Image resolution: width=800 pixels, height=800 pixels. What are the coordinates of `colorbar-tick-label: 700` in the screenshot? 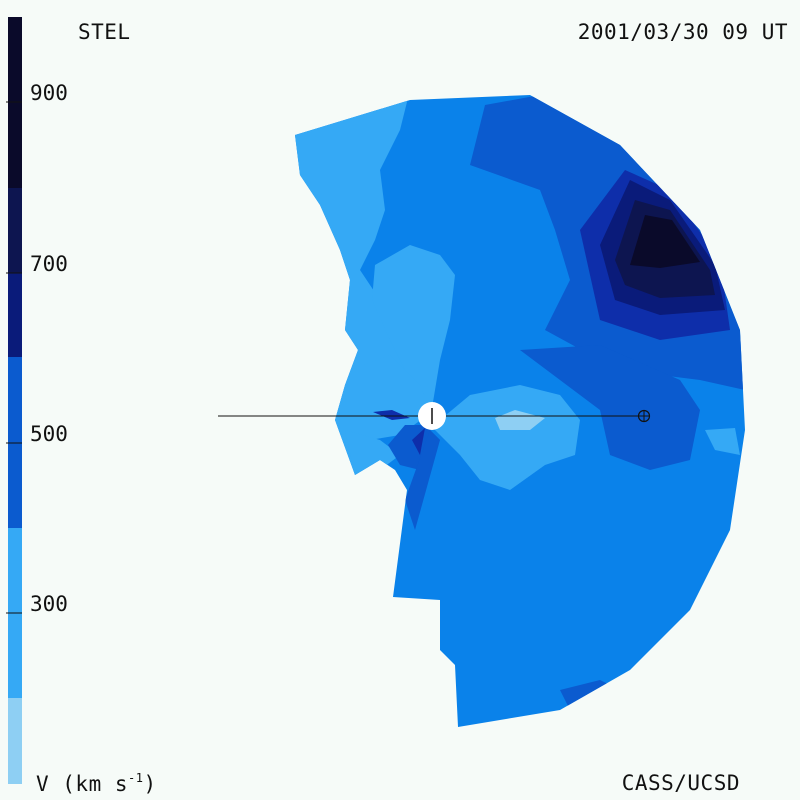 It's located at (49, 264).